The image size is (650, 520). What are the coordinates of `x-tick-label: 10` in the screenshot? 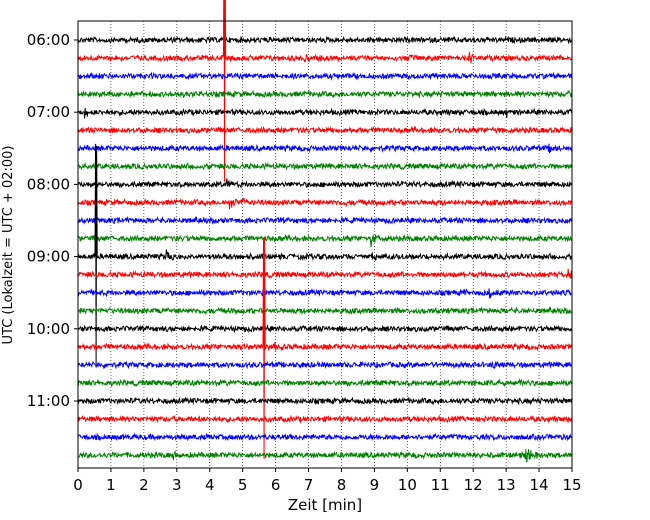 It's located at (407, 485).